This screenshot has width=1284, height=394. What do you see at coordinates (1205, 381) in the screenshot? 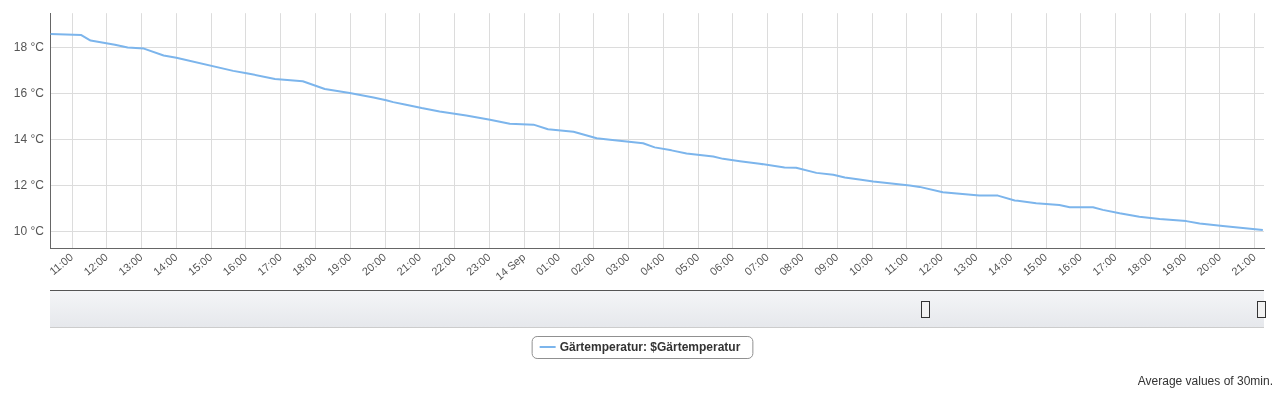
I see `text: Average values of 30min.` at bounding box center [1205, 381].